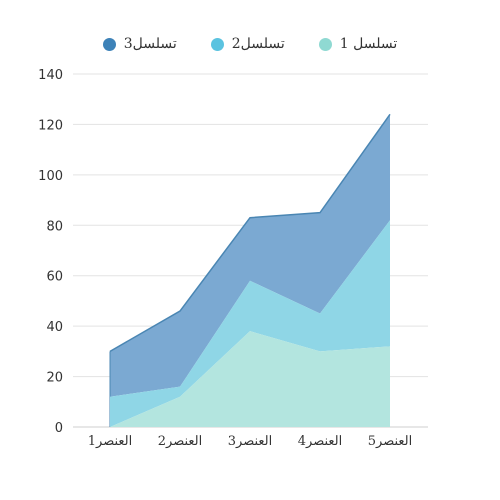  I want to click on y-tick-label: 40, so click(54, 327).